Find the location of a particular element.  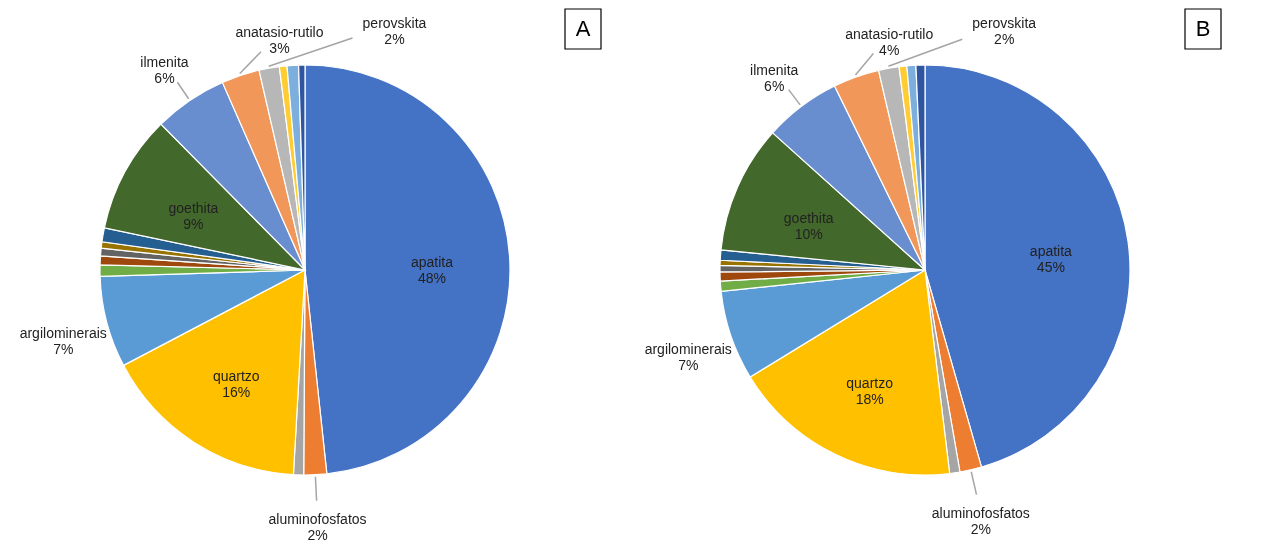

data-label: 48% is located at coordinates (431, 278).